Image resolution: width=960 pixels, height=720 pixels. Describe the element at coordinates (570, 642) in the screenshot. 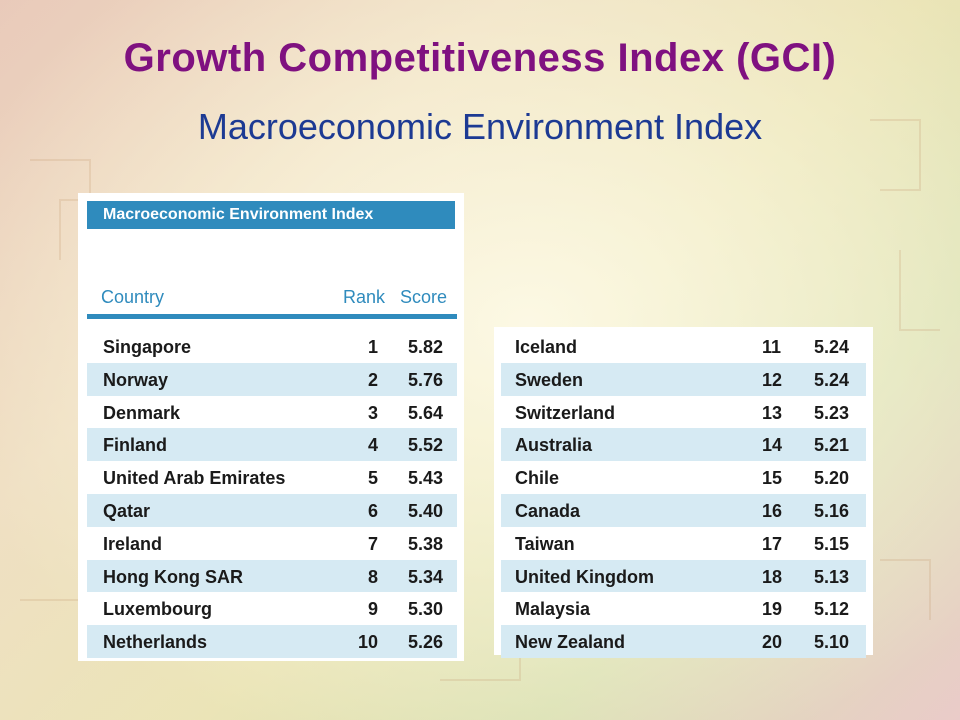

I see `country-cell: New Zealand` at that location.